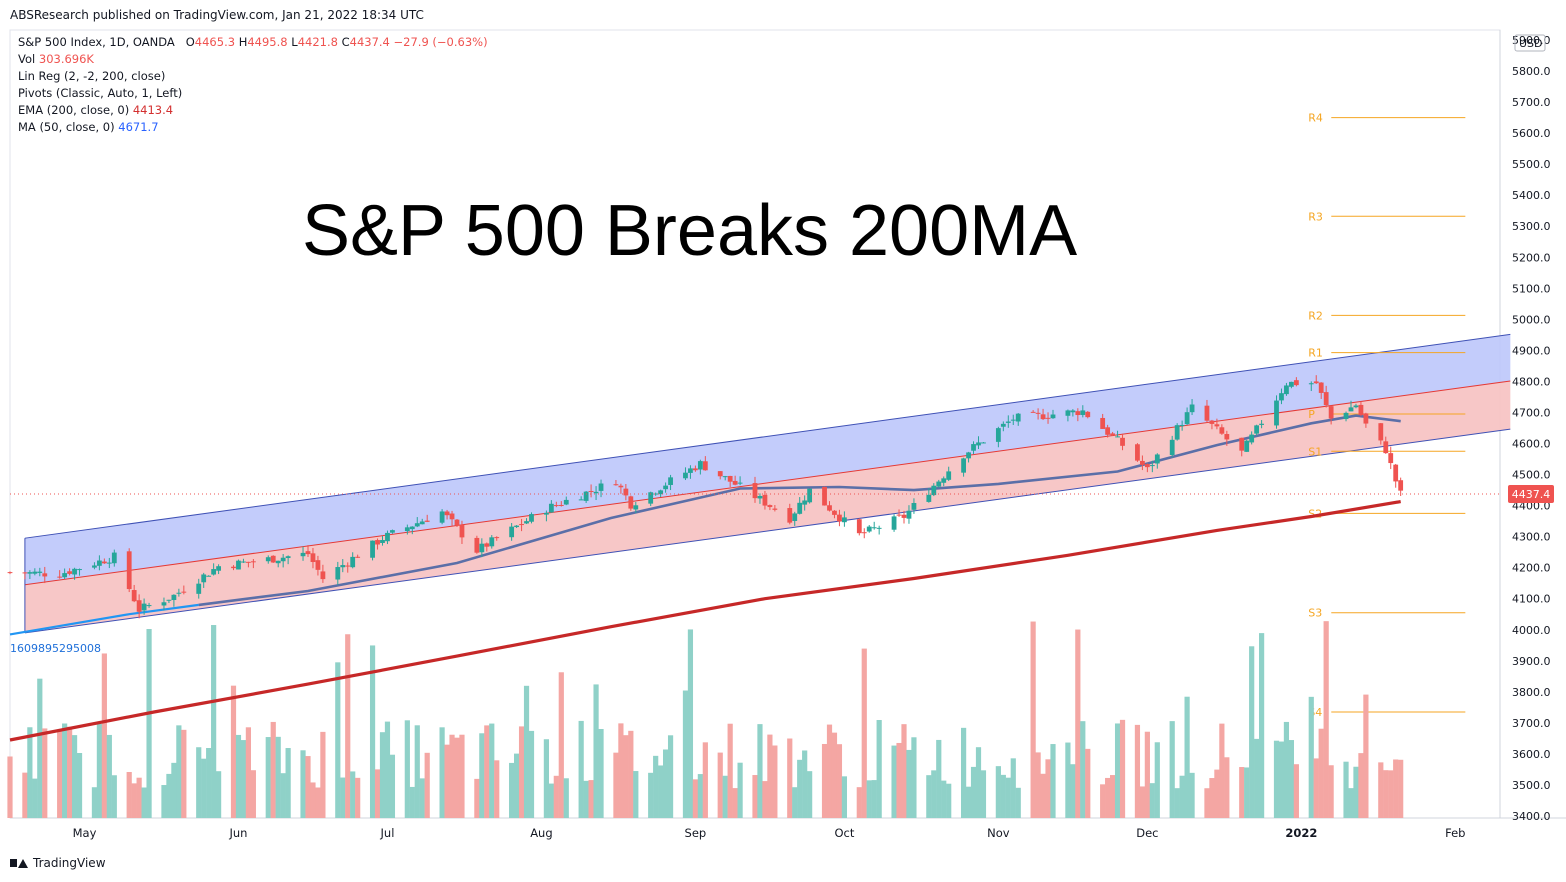 The width and height of the screenshot is (1566, 882). What do you see at coordinates (253, 110) in the screenshot?
I see `legend-ema-row: EMA (200, close, 0) 4413.4` at bounding box center [253, 110].